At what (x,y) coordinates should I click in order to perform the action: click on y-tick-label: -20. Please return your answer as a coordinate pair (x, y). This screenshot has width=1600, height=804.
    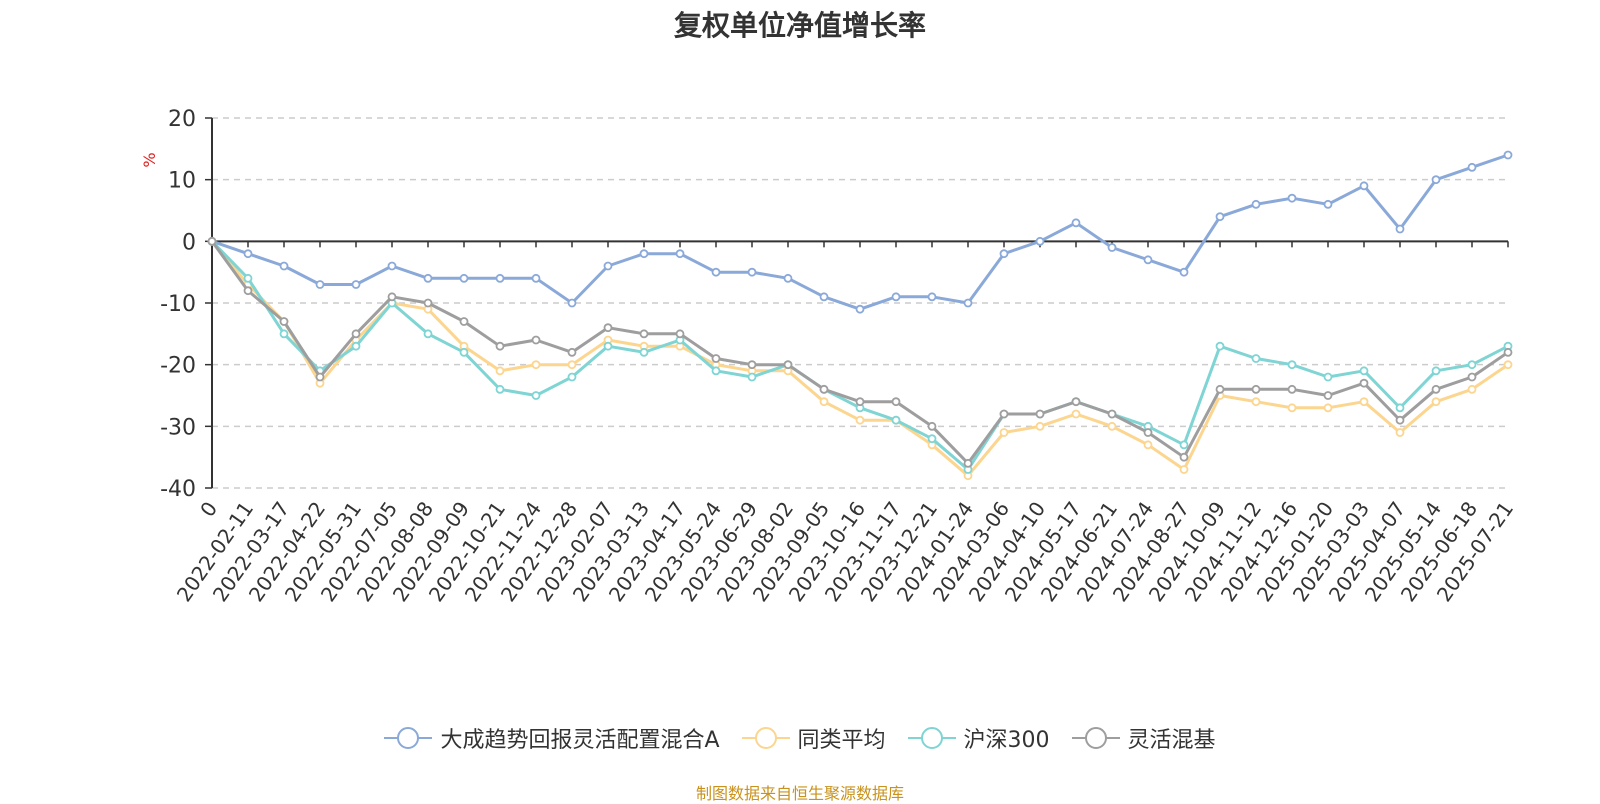
    Looking at the image, I should click on (178, 366).